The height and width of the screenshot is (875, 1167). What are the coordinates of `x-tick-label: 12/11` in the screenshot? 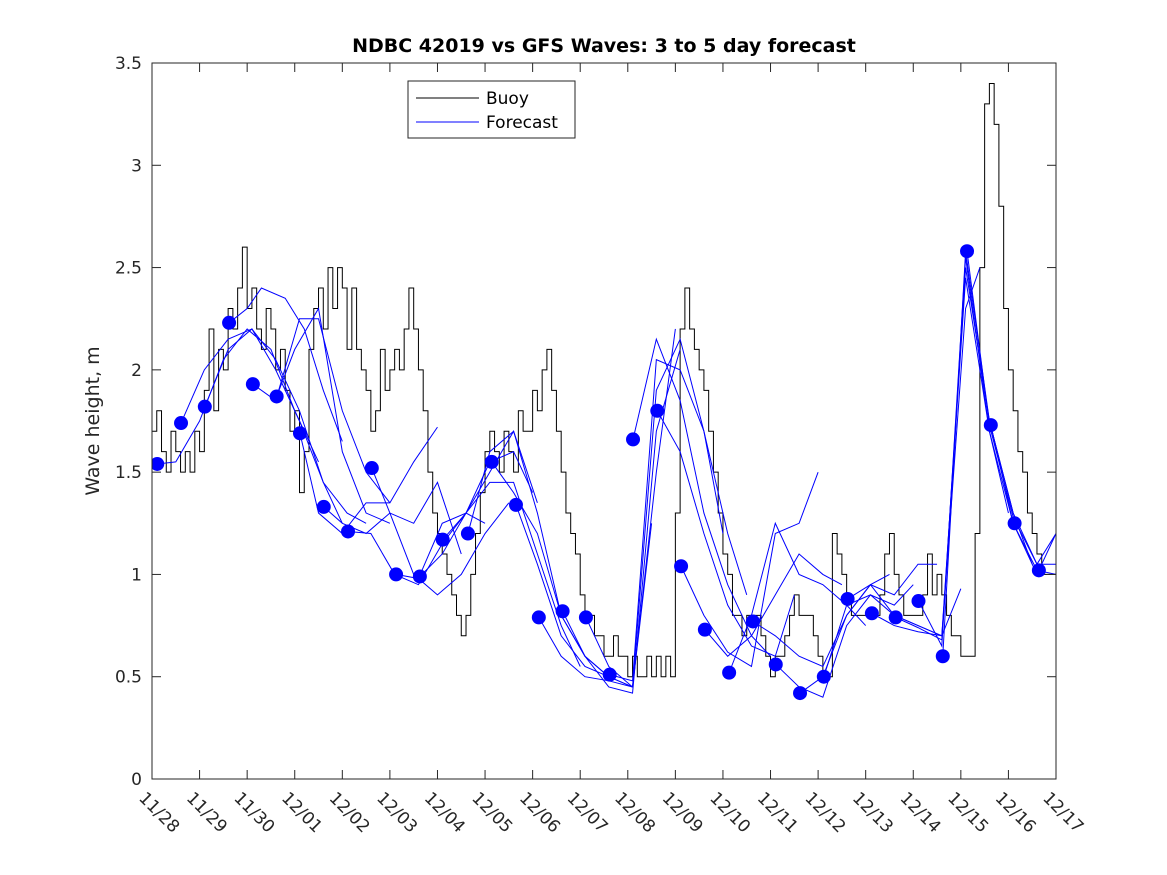 It's located at (777, 812).